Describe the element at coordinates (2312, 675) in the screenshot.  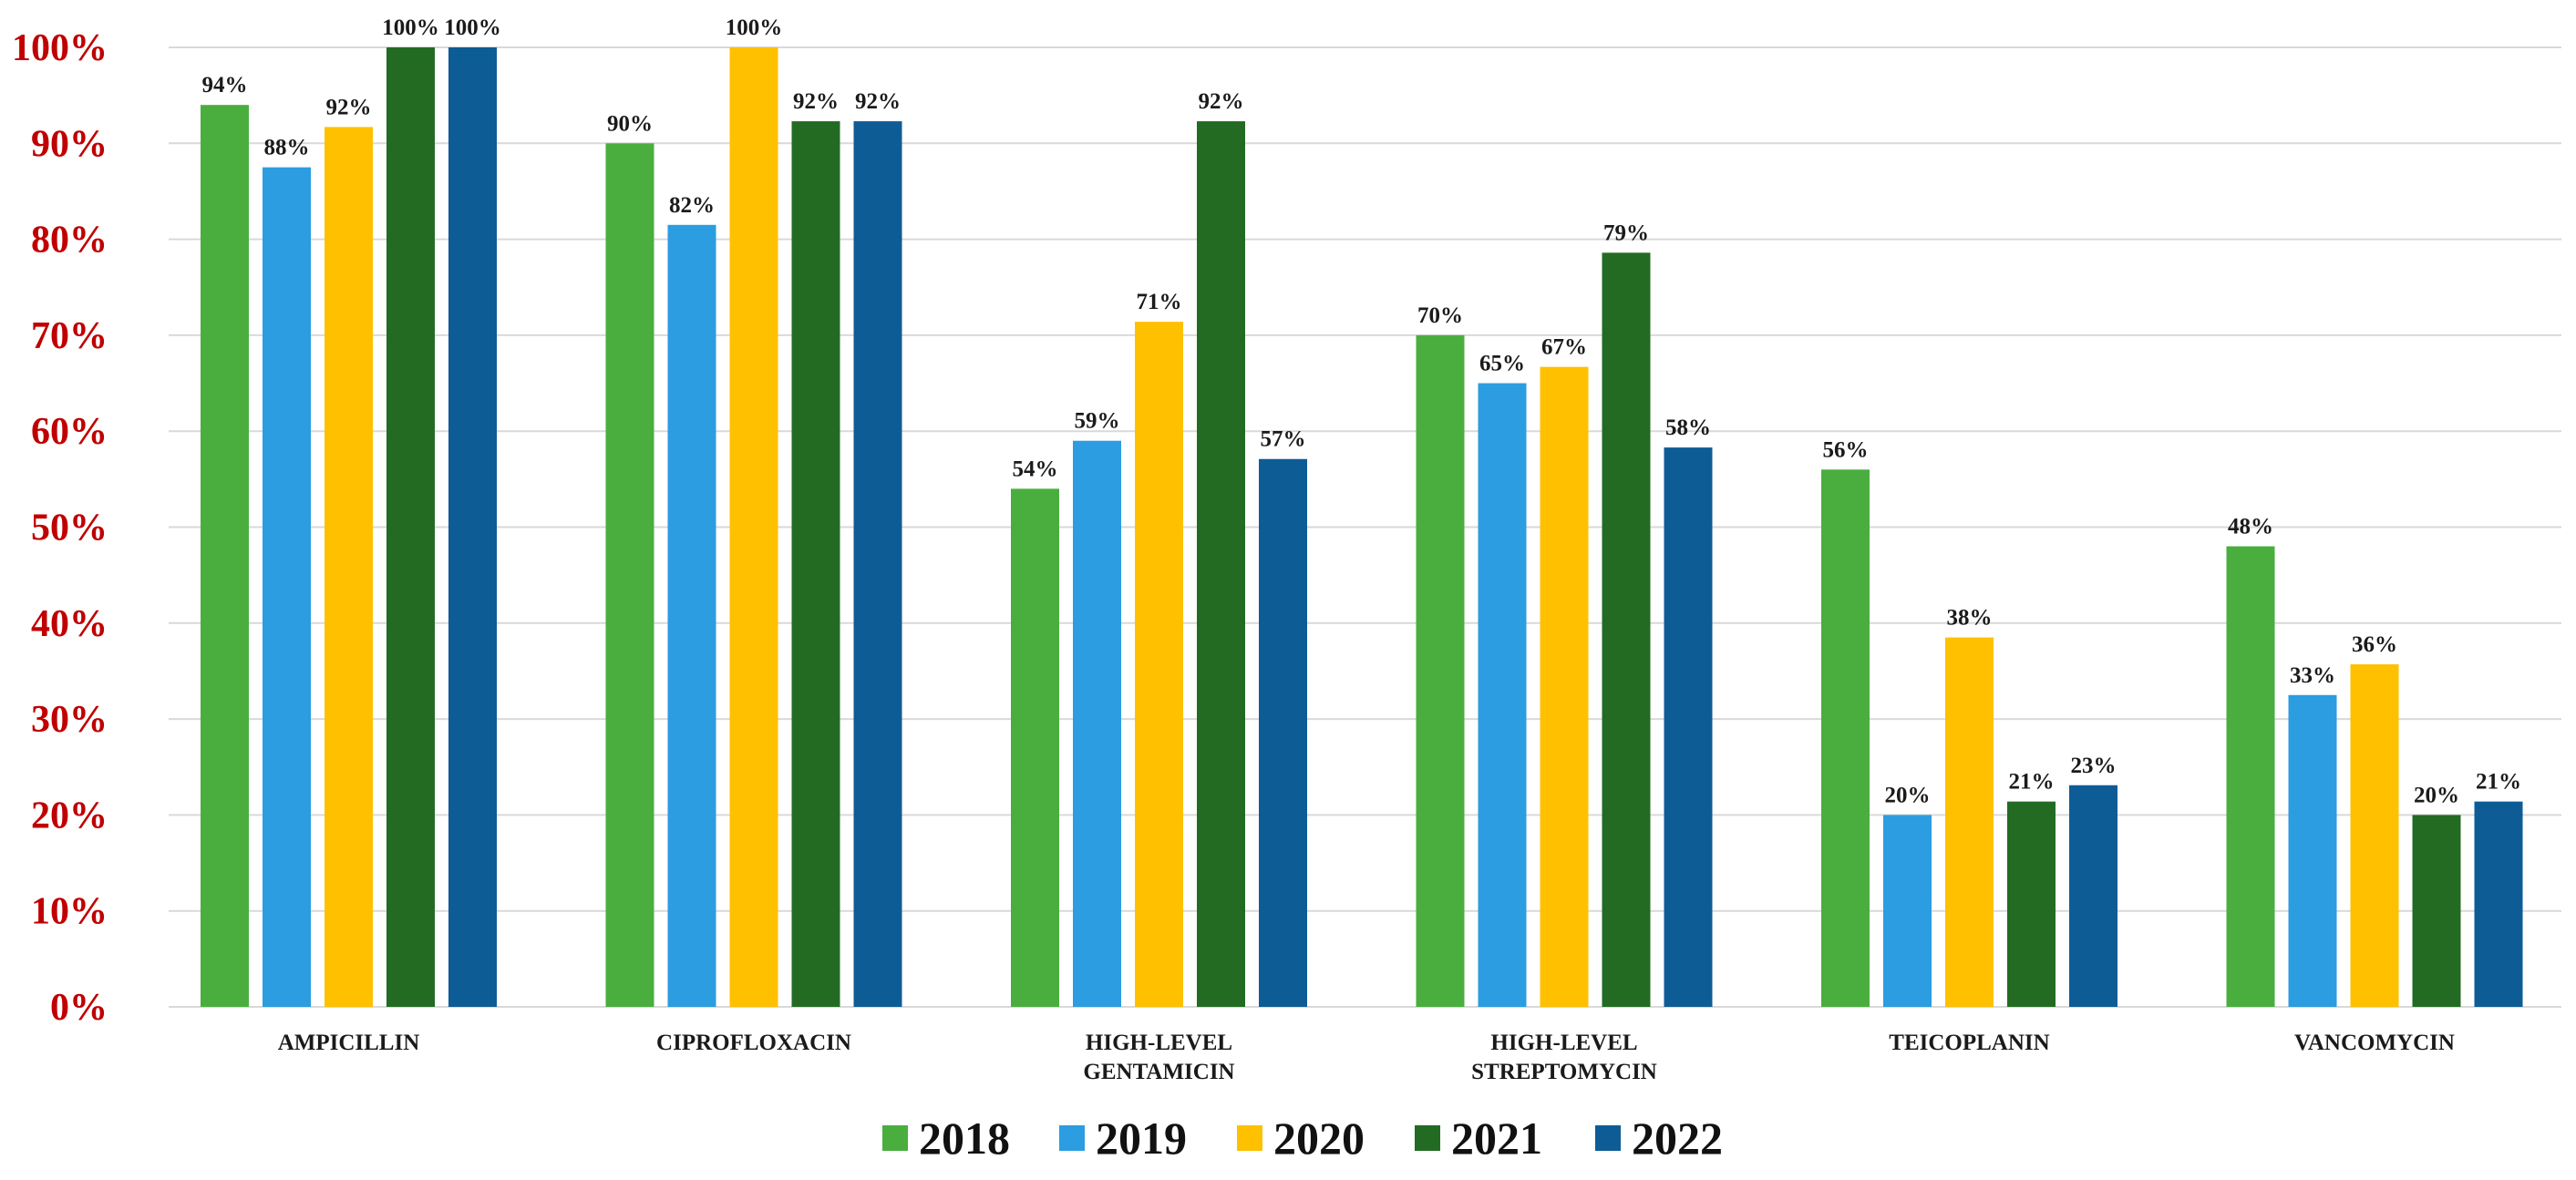
I see `data-label-2019-5: 33%` at that location.